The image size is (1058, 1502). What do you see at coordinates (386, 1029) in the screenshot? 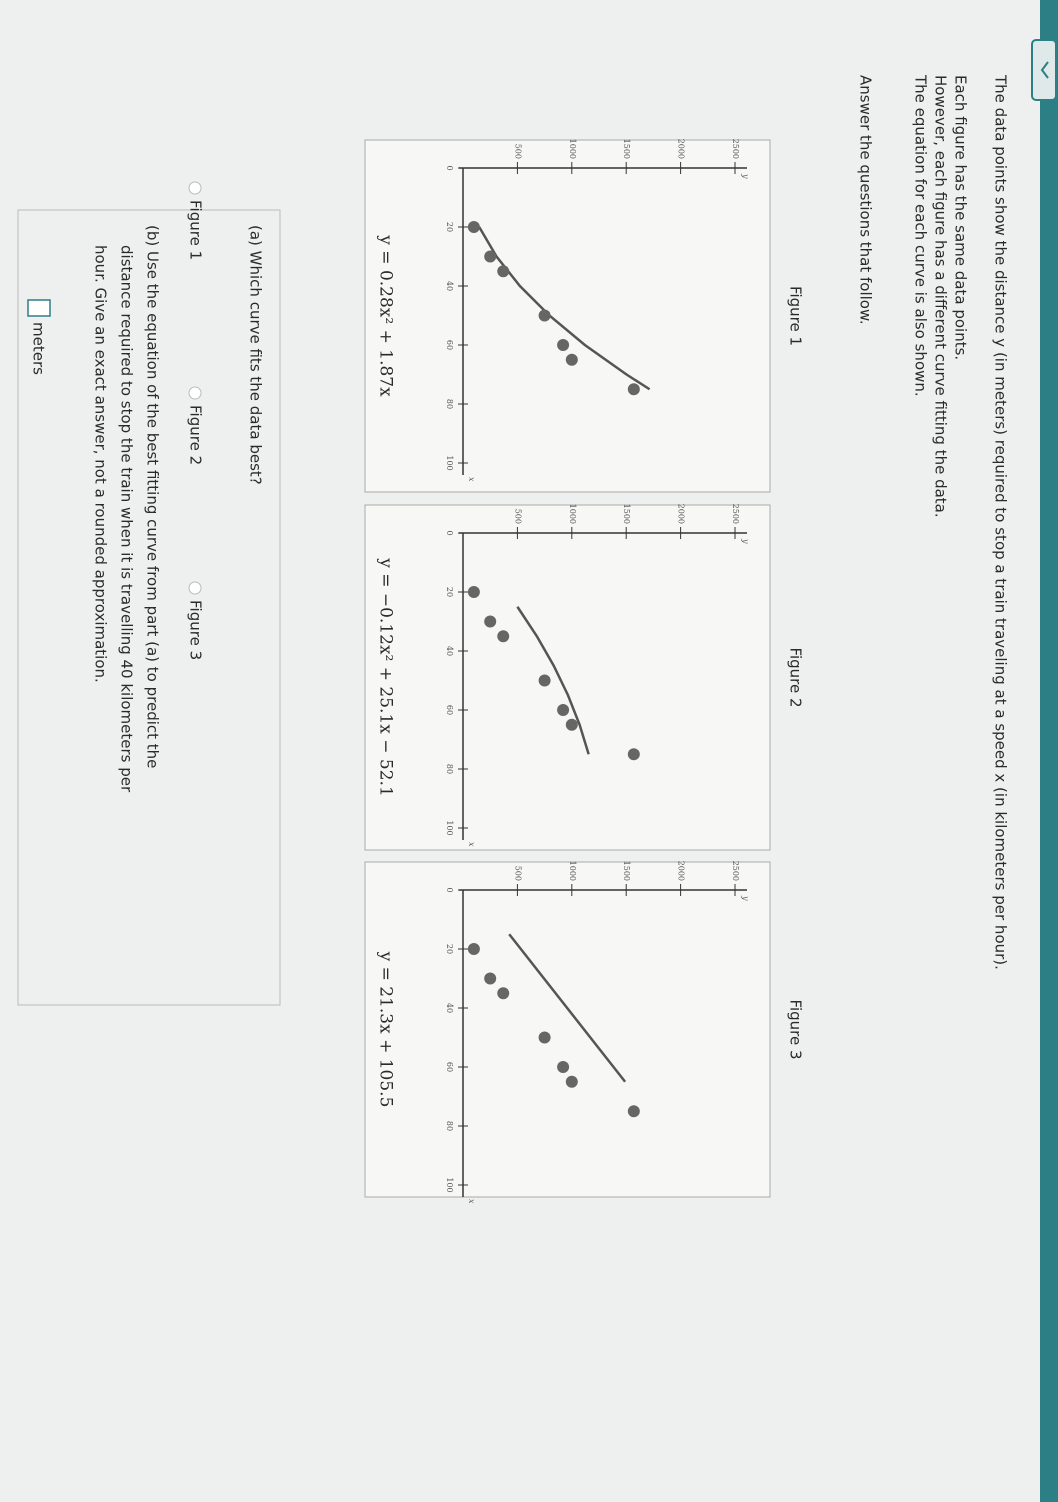
I see `equation: y = 21.3x + 105.5` at bounding box center [386, 1029].